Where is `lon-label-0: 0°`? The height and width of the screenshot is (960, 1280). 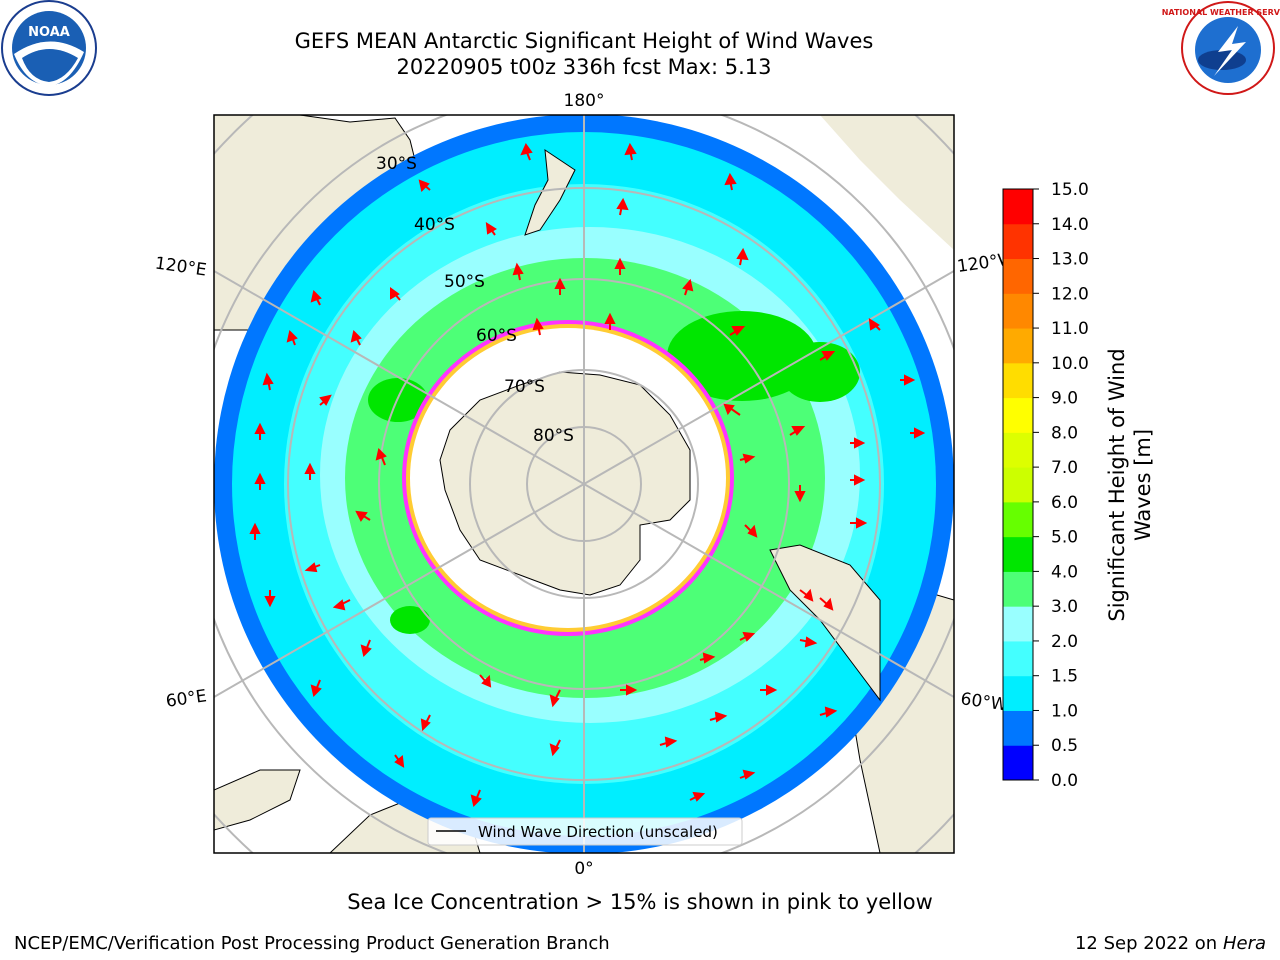 lon-label-0: 0° is located at coordinates (583, 869).